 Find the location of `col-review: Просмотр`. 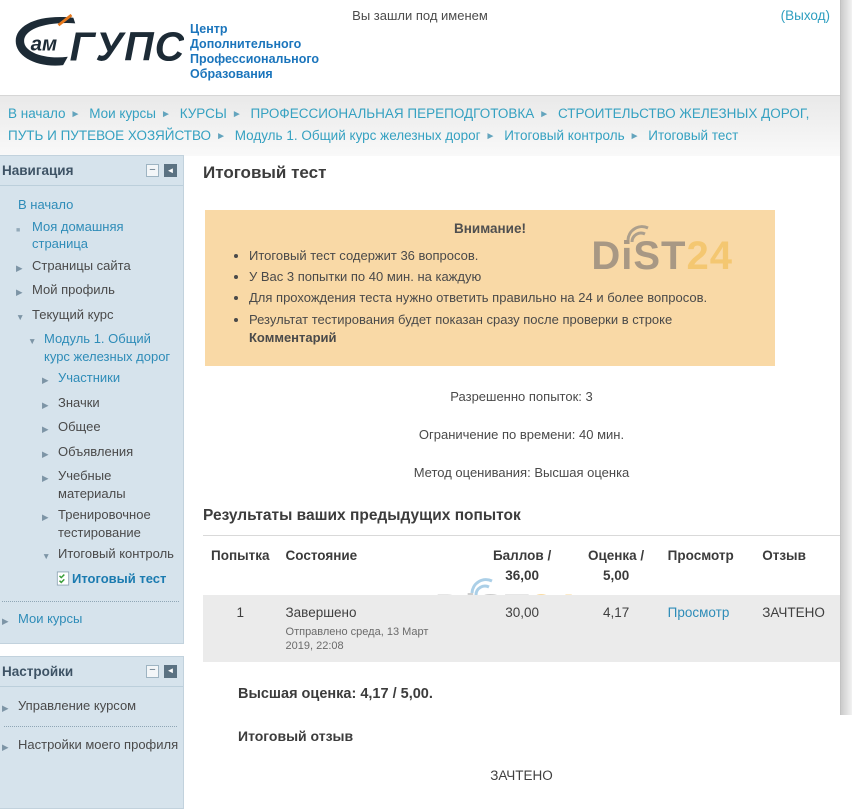

col-review: Просмотр is located at coordinates (700, 555).